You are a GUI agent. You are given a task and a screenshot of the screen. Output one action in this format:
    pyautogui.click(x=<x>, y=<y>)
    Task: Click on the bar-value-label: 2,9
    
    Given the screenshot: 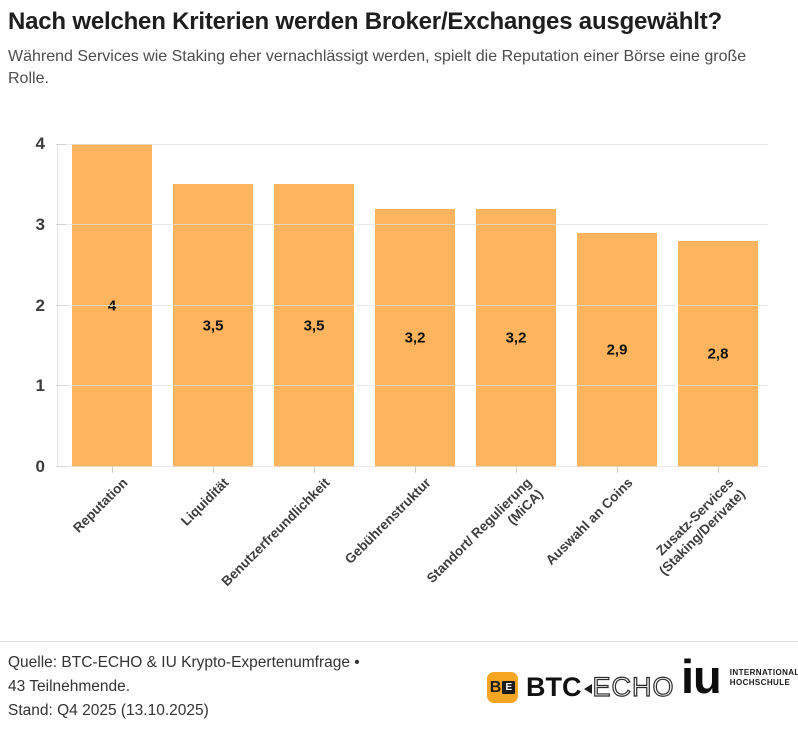 What is the action you would take?
    pyautogui.click(x=617, y=350)
    